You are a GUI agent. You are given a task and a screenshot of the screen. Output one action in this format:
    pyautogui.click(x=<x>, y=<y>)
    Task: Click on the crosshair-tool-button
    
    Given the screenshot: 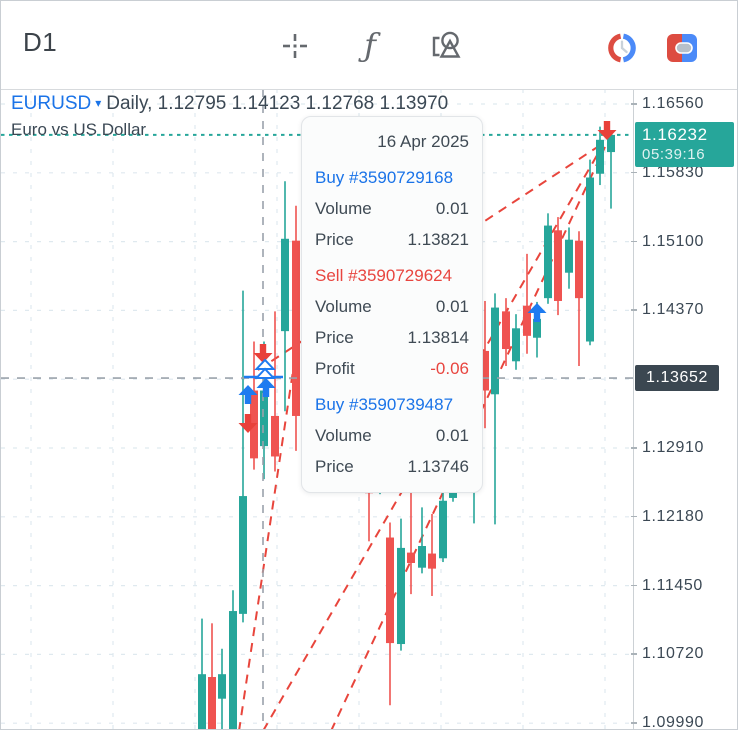 What is the action you would take?
    pyautogui.click(x=295, y=46)
    